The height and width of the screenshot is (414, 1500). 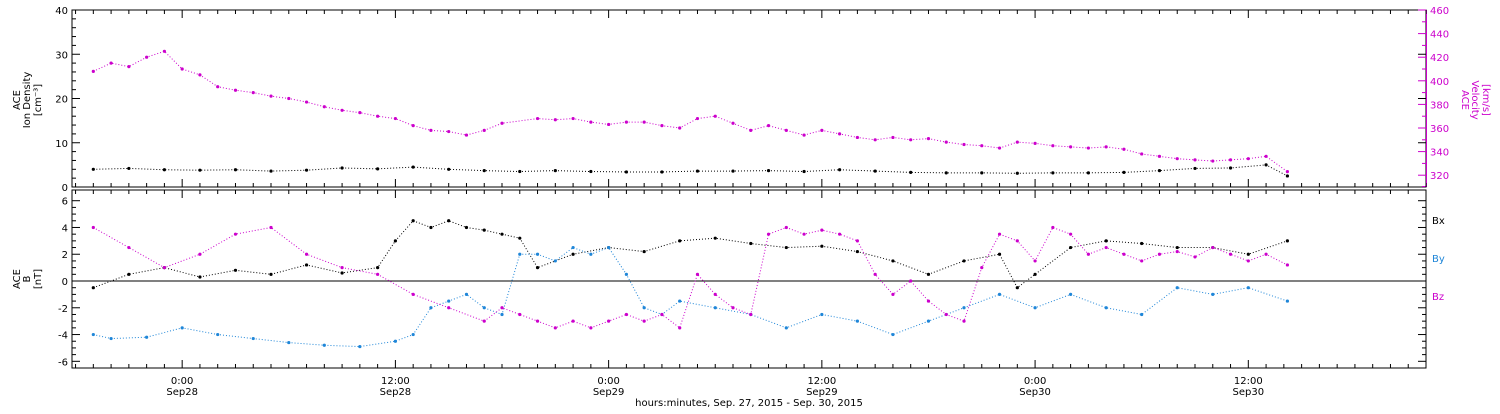 What do you see at coordinates (1439, 82) in the screenshot?
I see `top-ytick-right-label: 400` at bounding box center [1439, 82].